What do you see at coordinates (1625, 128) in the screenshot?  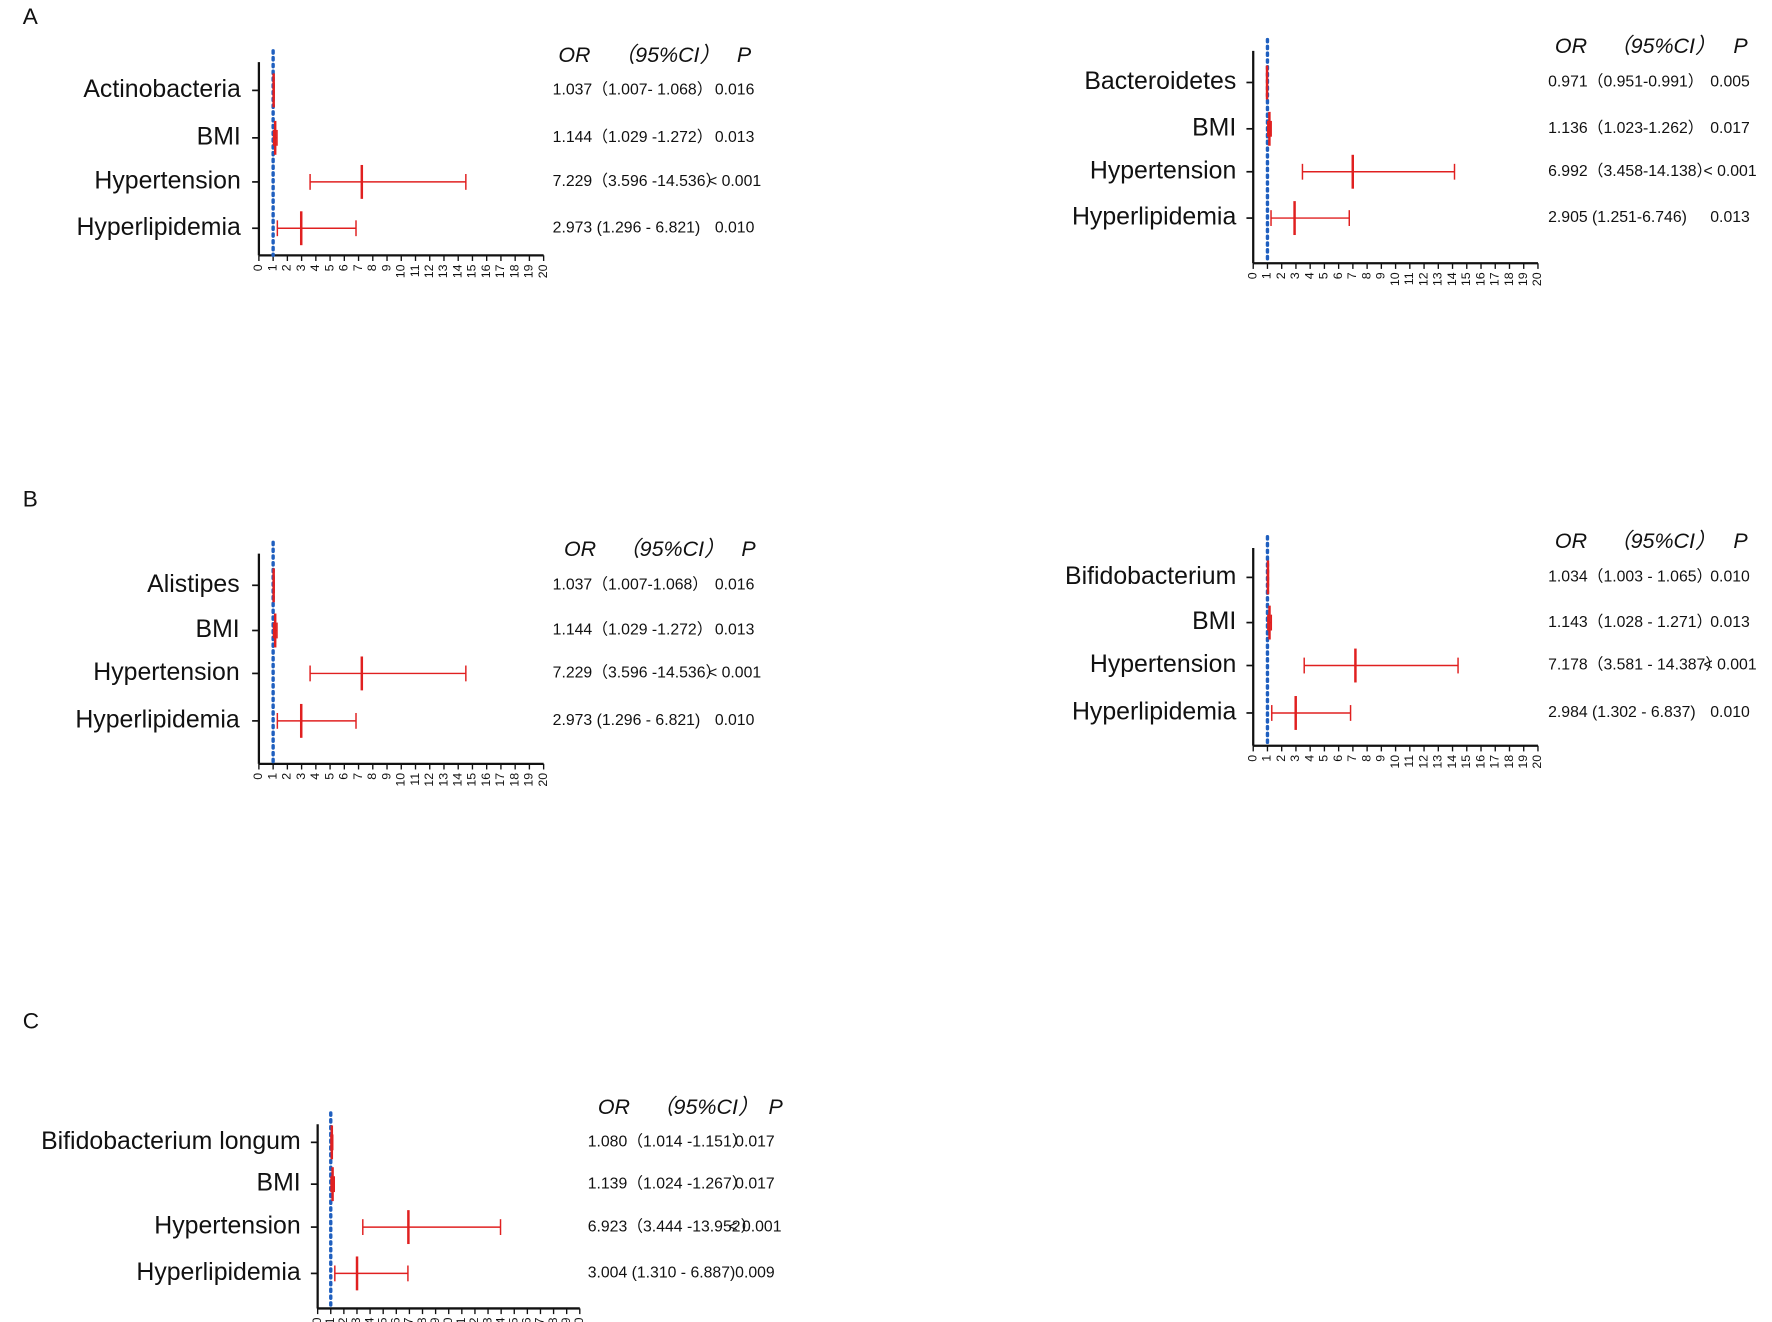 I see `or-ci-text: 1.136（1.023-1.262）` at bounding box center [1625, 128].